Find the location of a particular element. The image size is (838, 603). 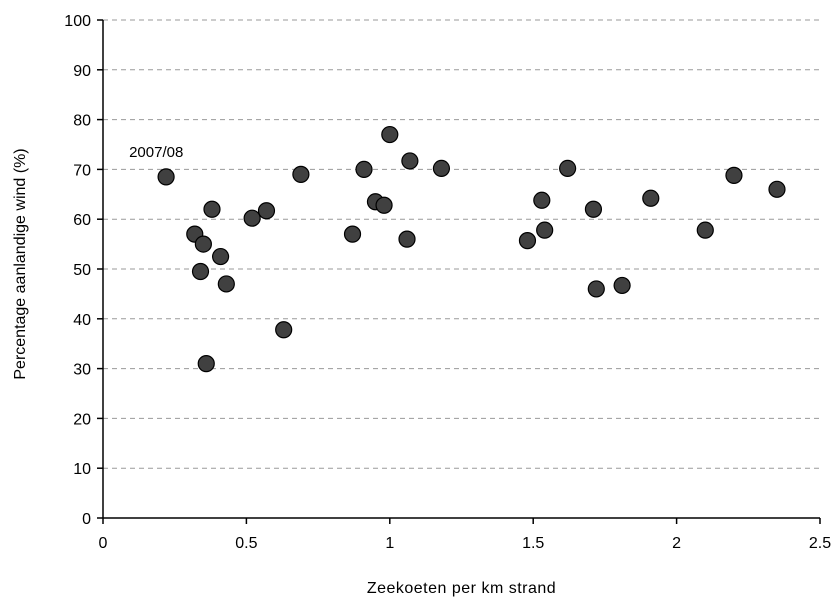

y-tick-label: 0 is located at coordinates (86, 519).